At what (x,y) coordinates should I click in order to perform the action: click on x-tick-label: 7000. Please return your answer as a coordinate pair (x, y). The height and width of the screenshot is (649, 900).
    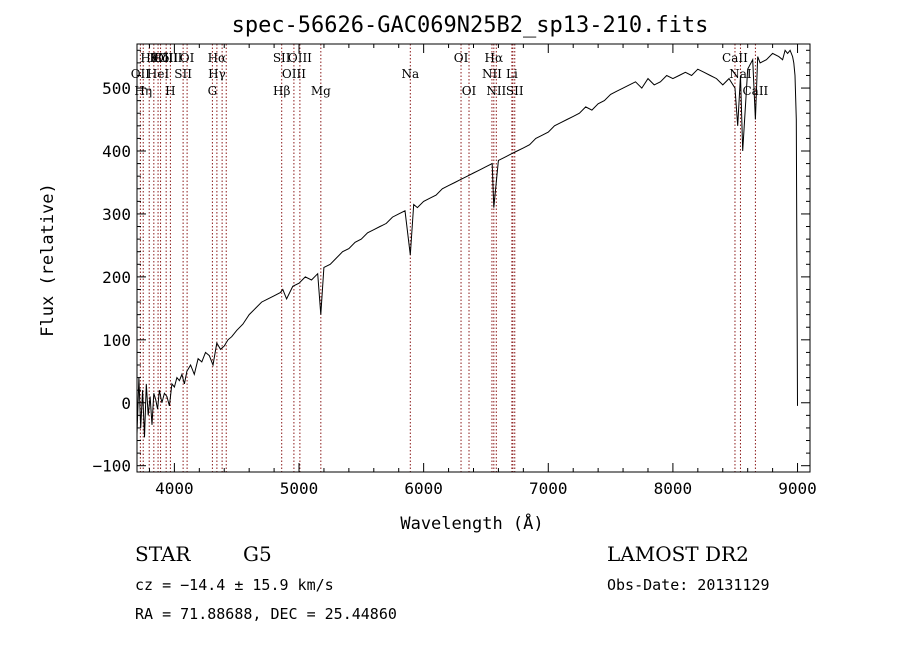
    Looking at the image, I should click on (548, 488).